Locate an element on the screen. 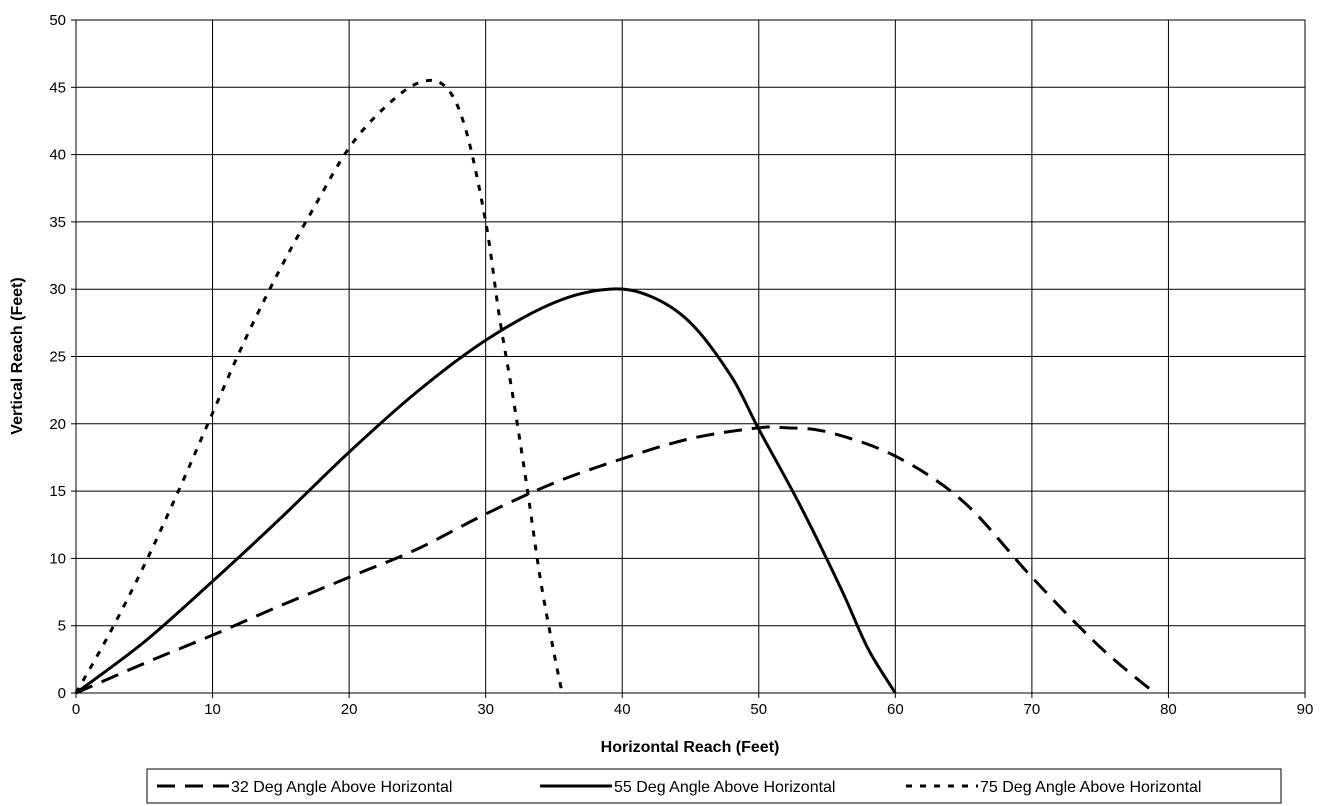  legend-box is located at coordinates (714, 786).